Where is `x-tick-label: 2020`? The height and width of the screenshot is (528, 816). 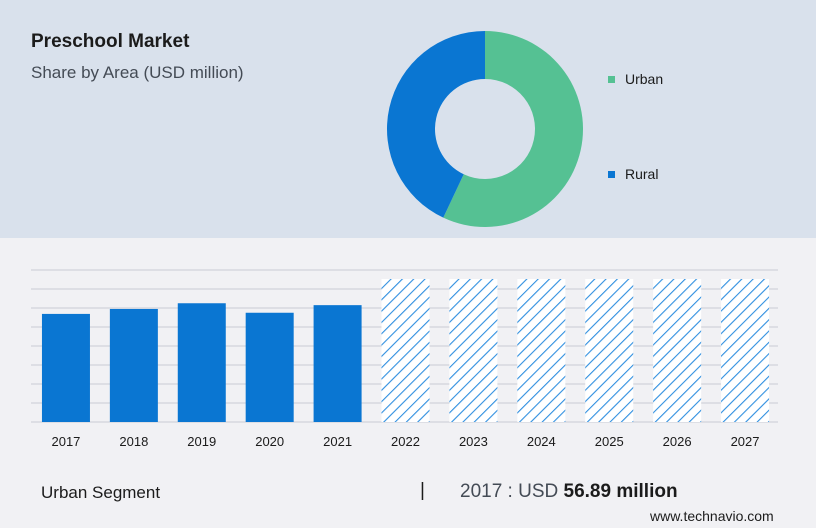 x-tick-label: 2020 is located at coordinates (269, 441).